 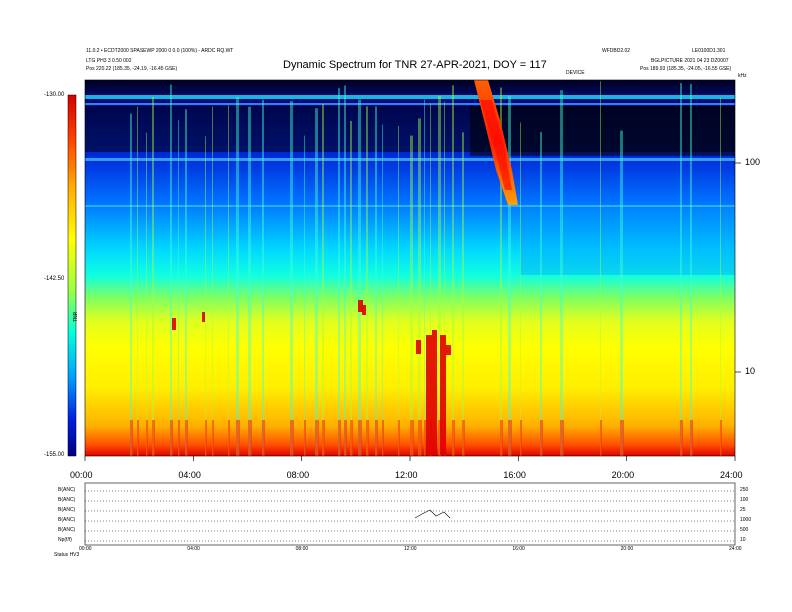 I want to click on panel-tick-label: 12:00, so click(x=410, y=549).